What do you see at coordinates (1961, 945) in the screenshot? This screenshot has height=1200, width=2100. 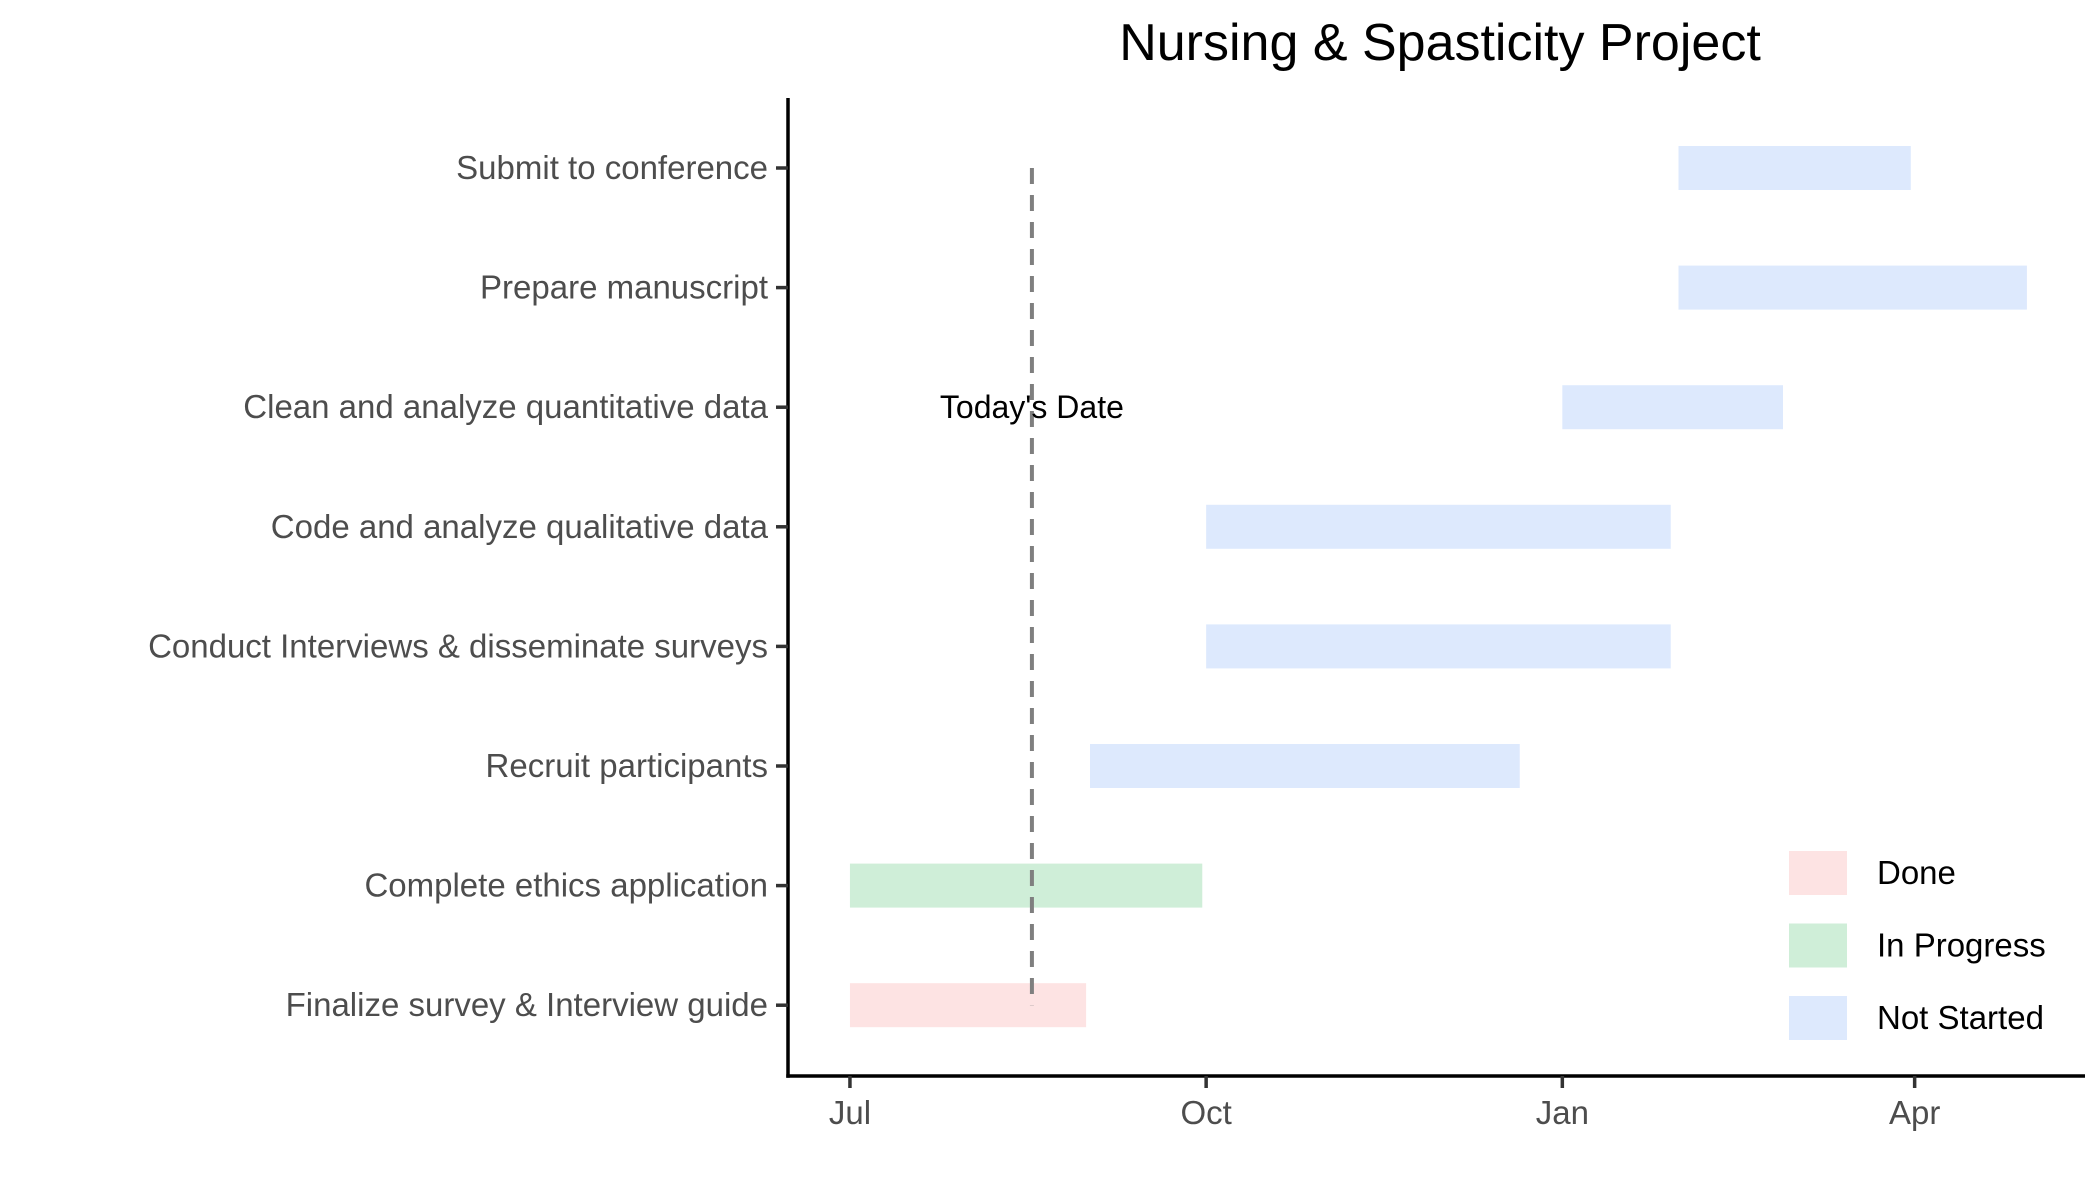 I see `legend-label: In Progress` at bounding box center [1961, 945].